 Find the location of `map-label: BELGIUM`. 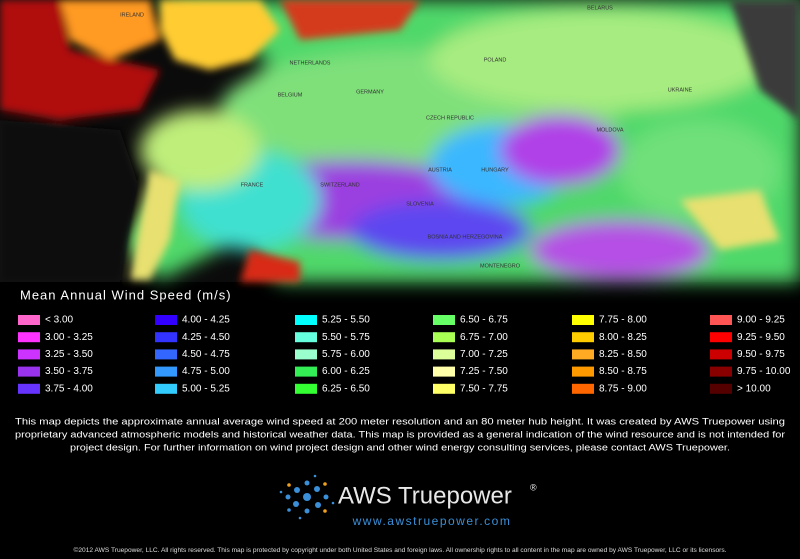

map-label: BELGIUM is located at coordinates (290, 95).